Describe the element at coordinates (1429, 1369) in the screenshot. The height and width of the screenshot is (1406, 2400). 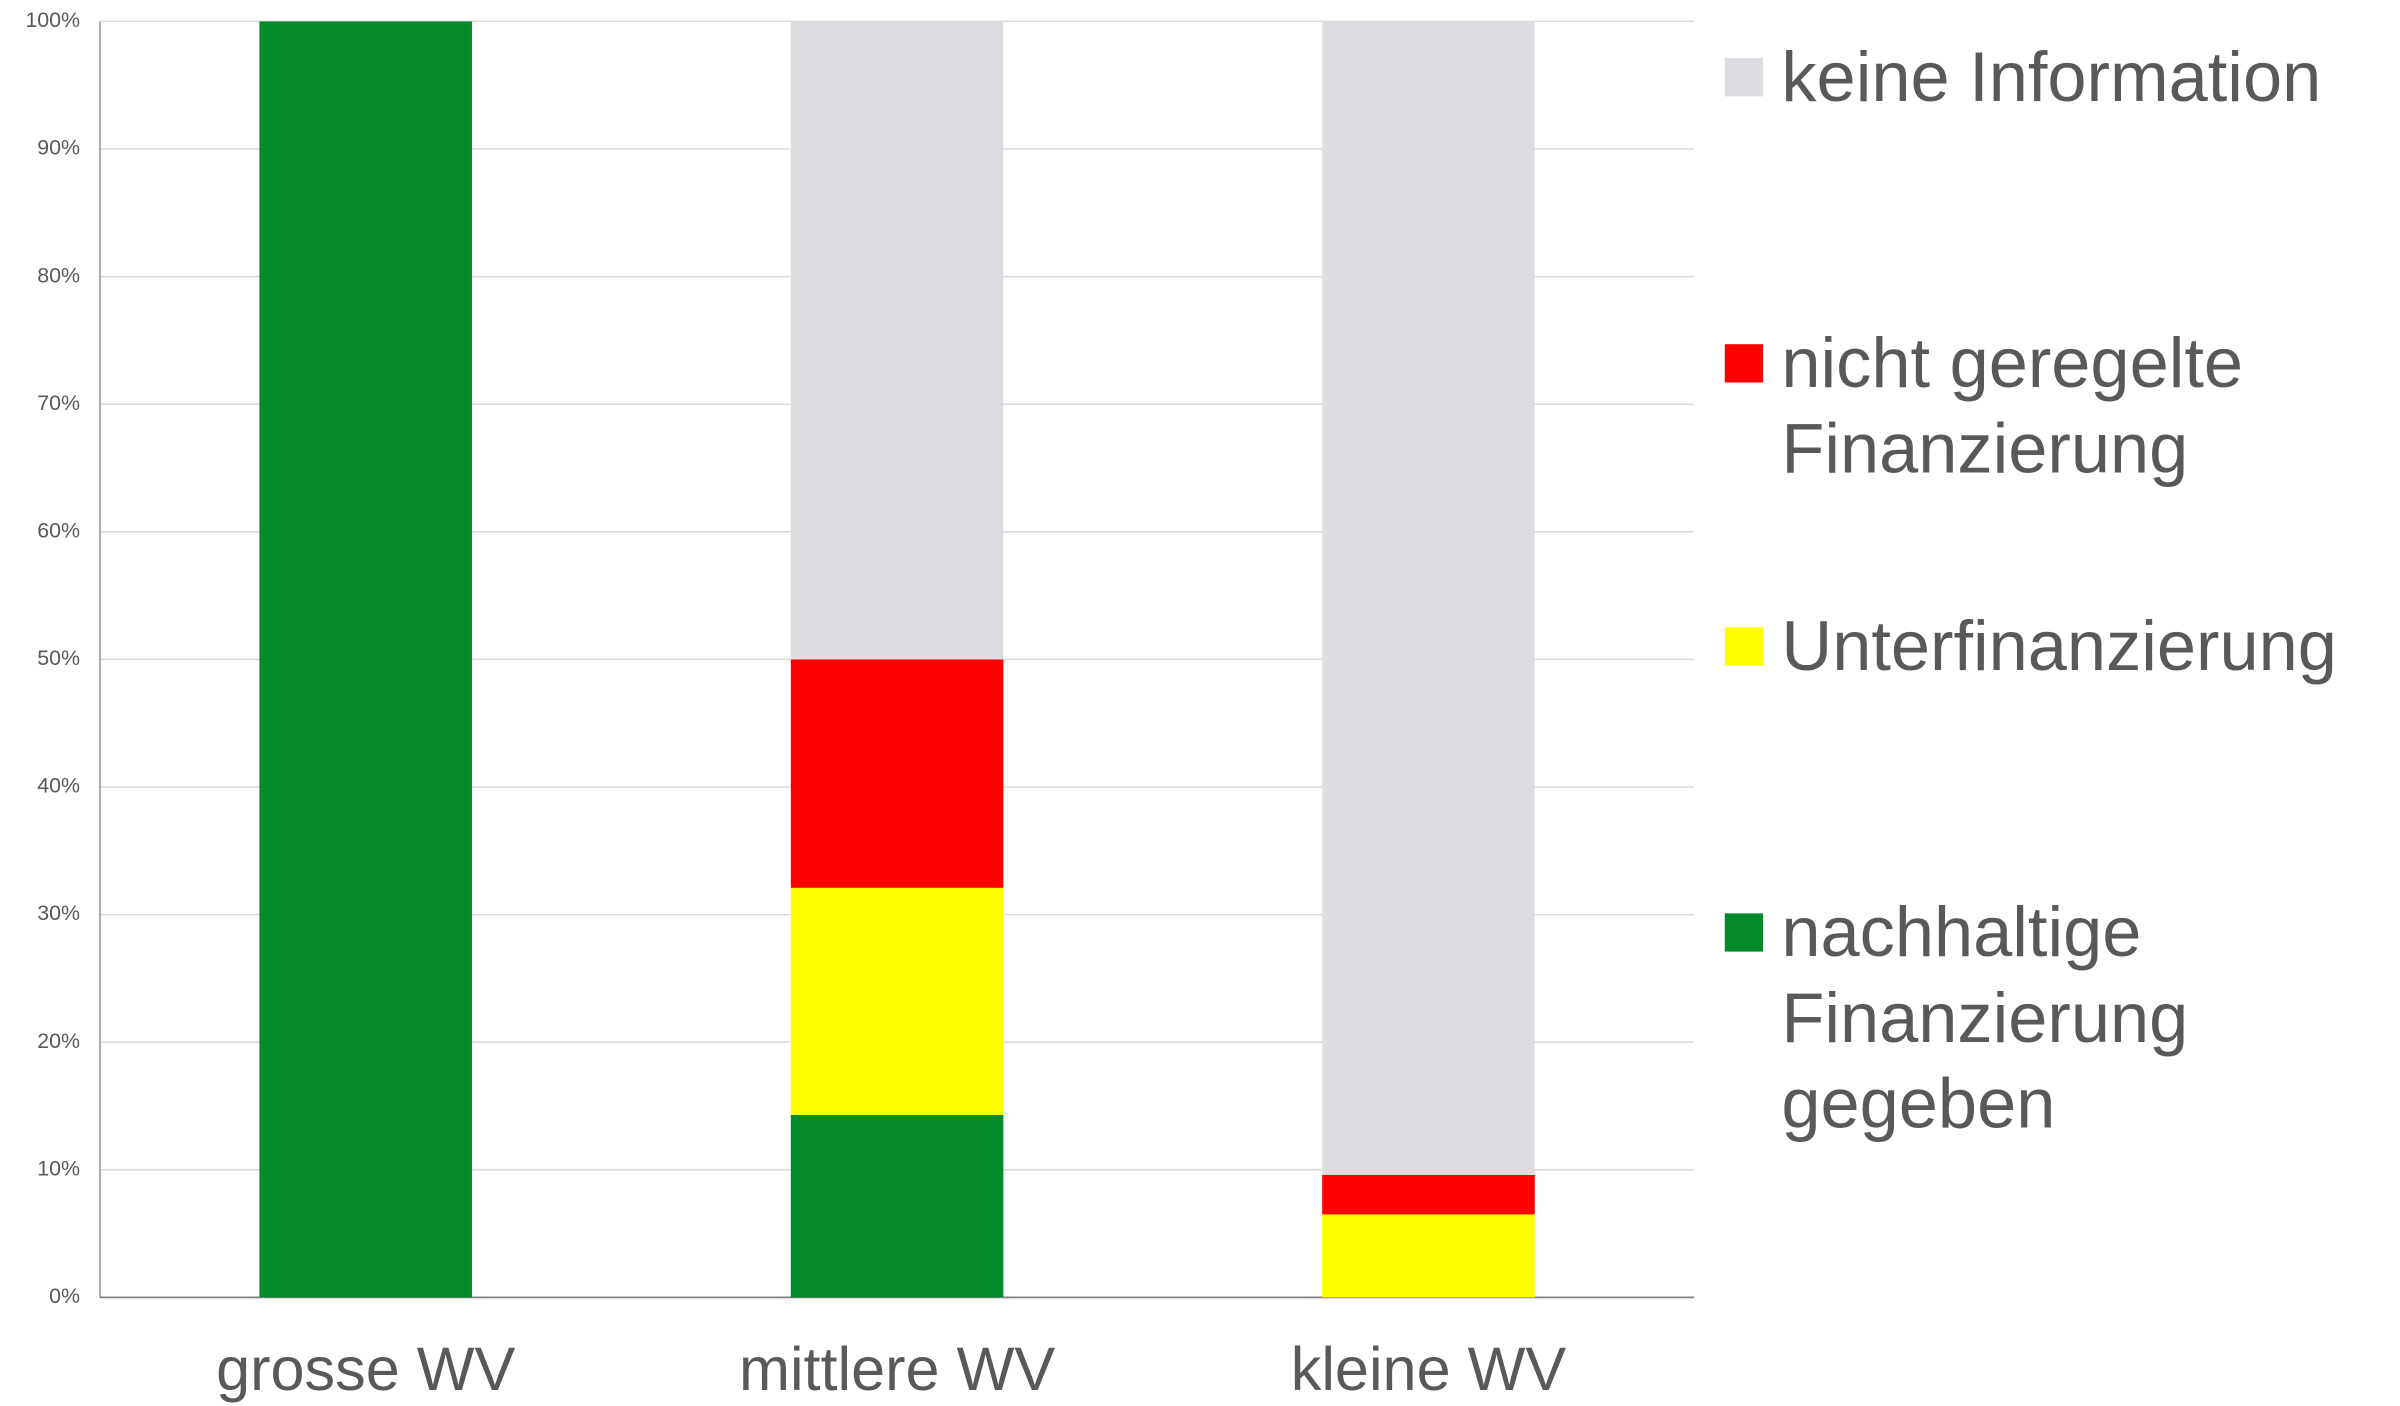
I see `x-tick-label: kleine WV` at that location.